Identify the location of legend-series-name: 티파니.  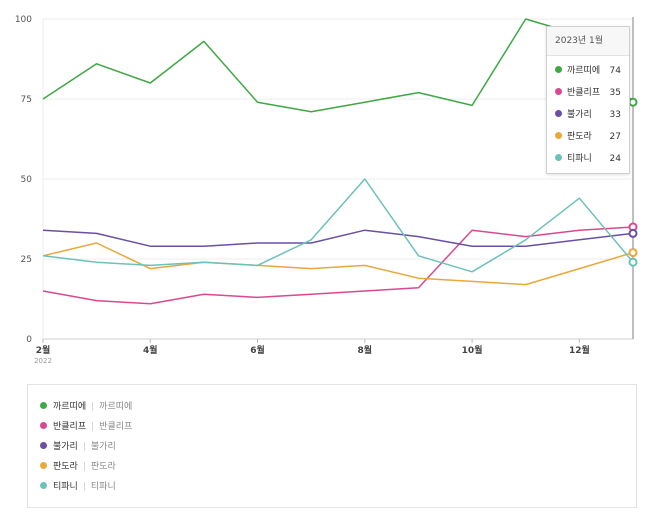
(65, 487).